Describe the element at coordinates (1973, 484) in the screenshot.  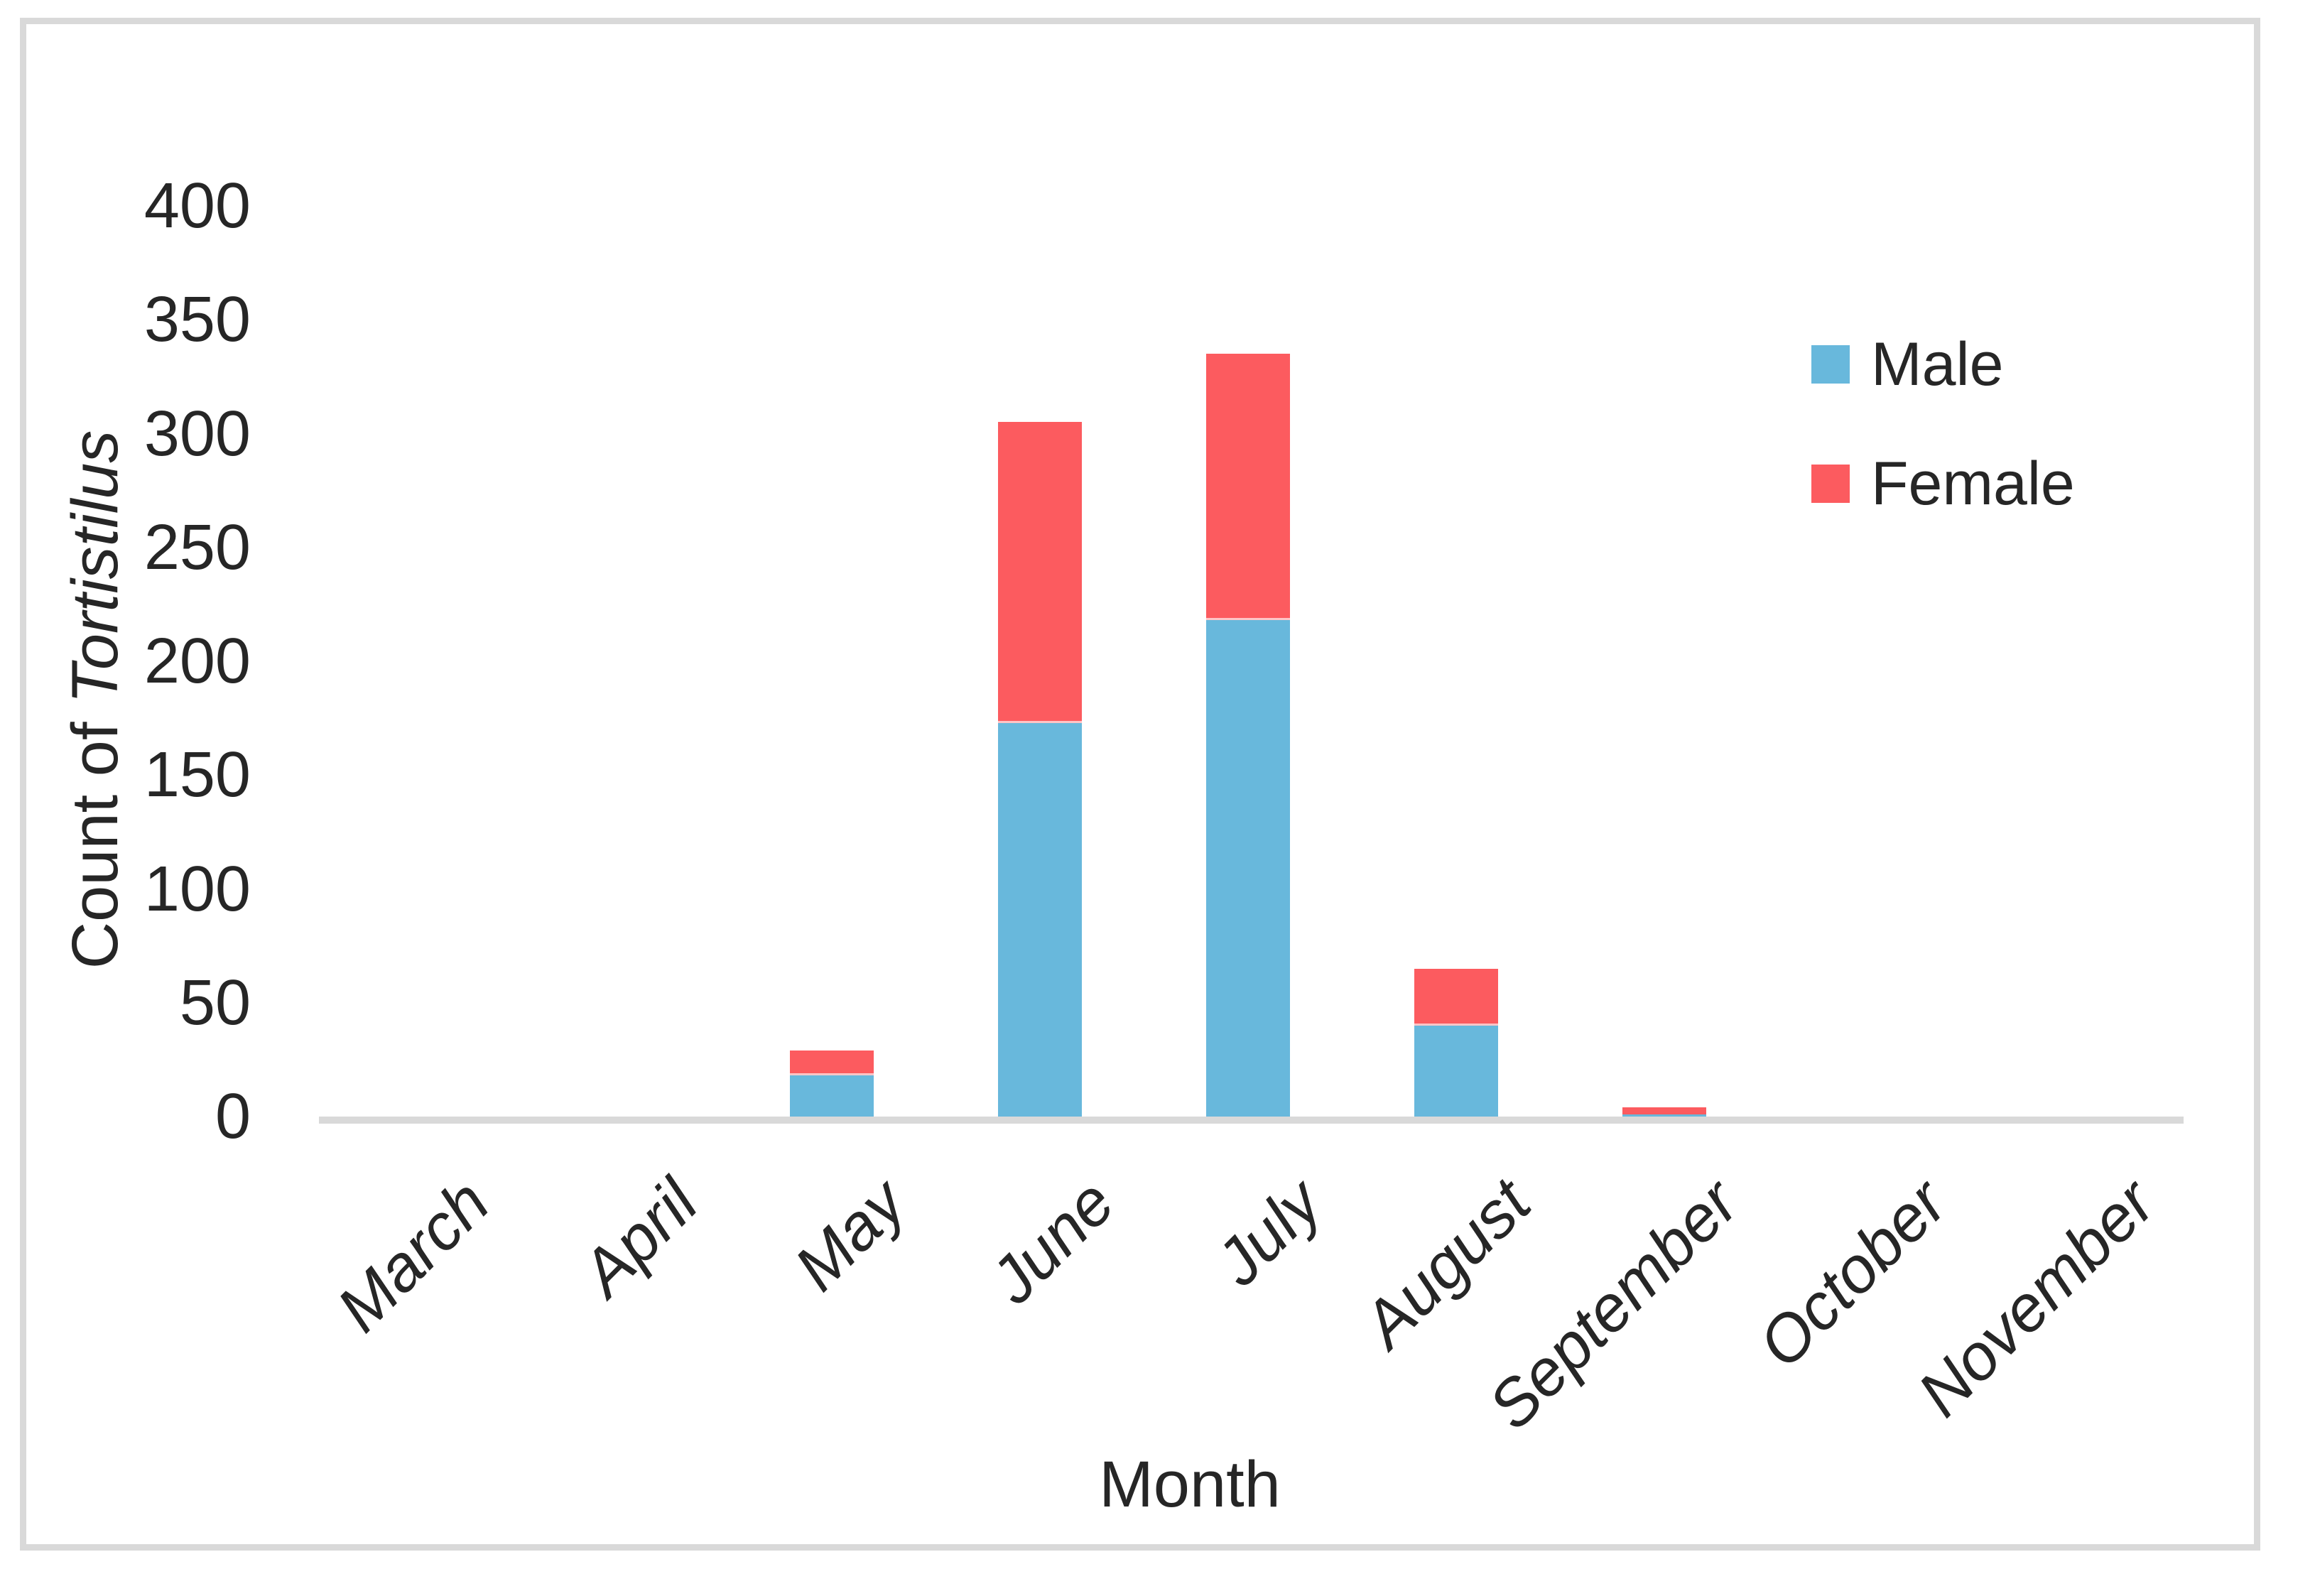
I see `legend-label-female: Female` at that location.